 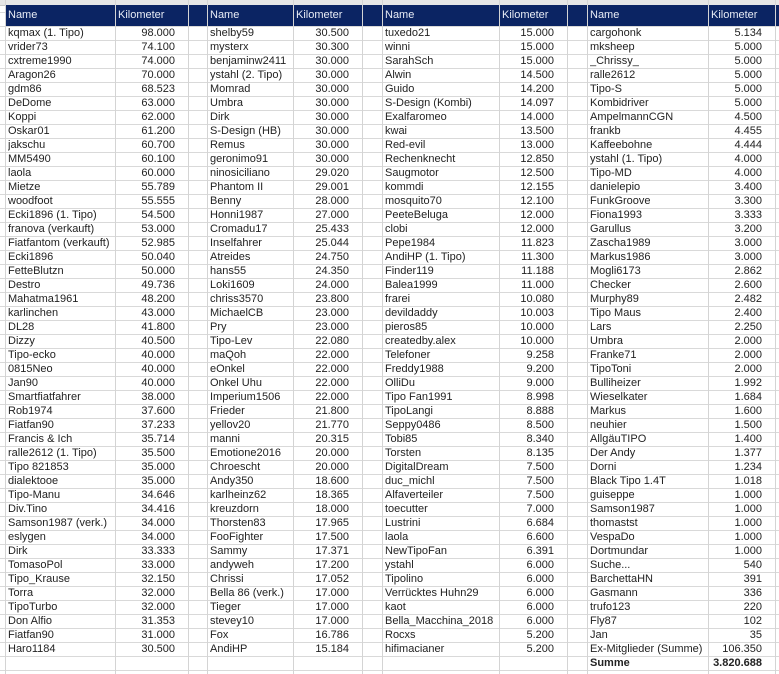 I want to click on kilometer-cell: 27.000, so click(x=332, y=215).